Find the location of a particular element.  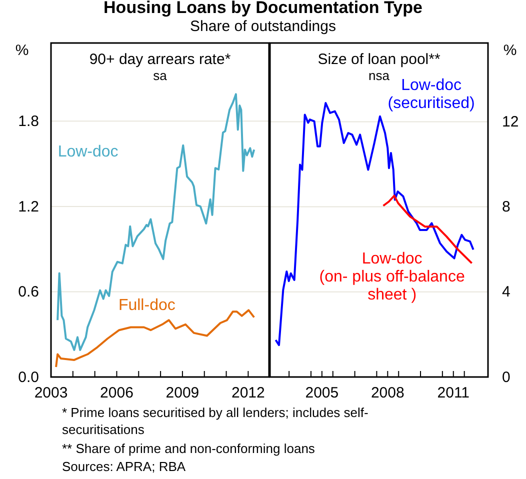

series-label: Full-doc is located at coordinates (147, 305).